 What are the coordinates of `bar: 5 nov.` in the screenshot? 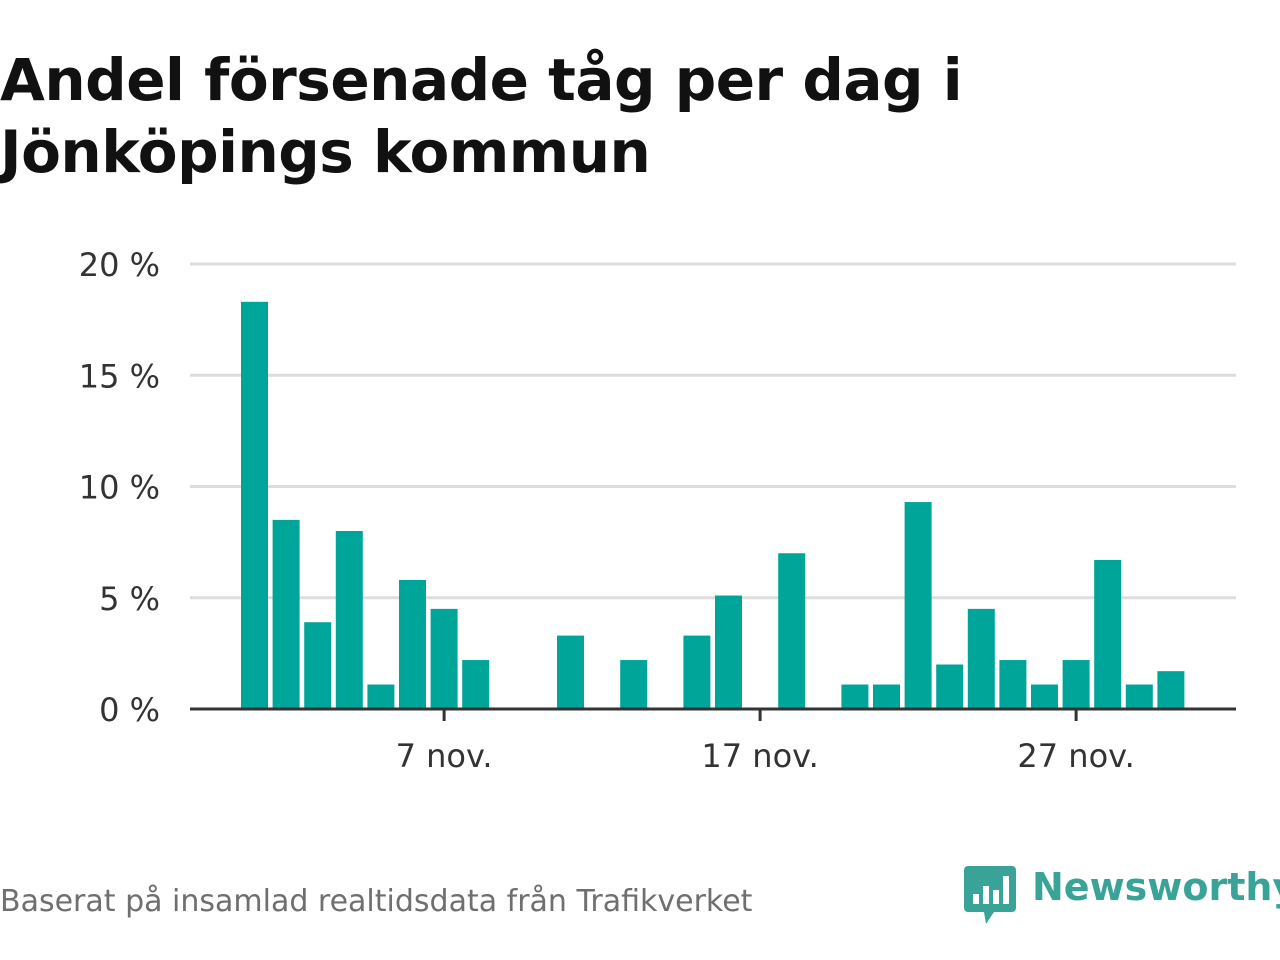 It's located at (381, 696).